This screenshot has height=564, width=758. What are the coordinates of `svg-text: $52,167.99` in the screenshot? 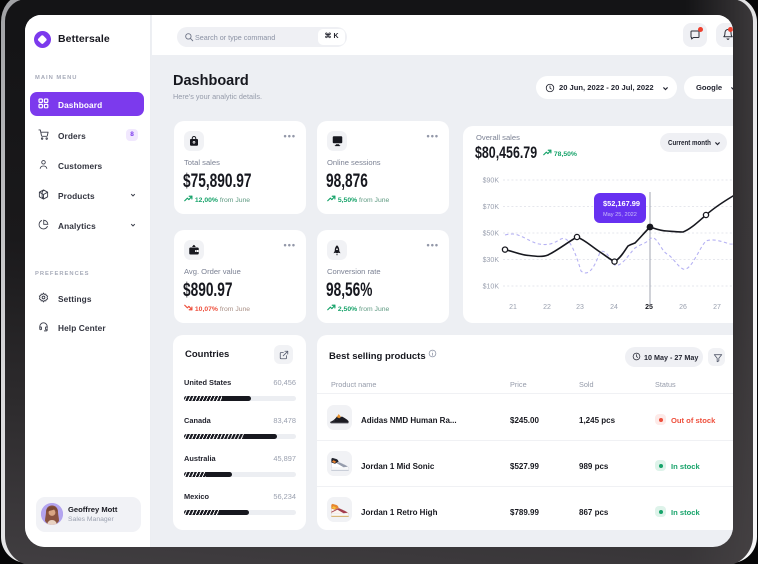 It's located at (621, 203).